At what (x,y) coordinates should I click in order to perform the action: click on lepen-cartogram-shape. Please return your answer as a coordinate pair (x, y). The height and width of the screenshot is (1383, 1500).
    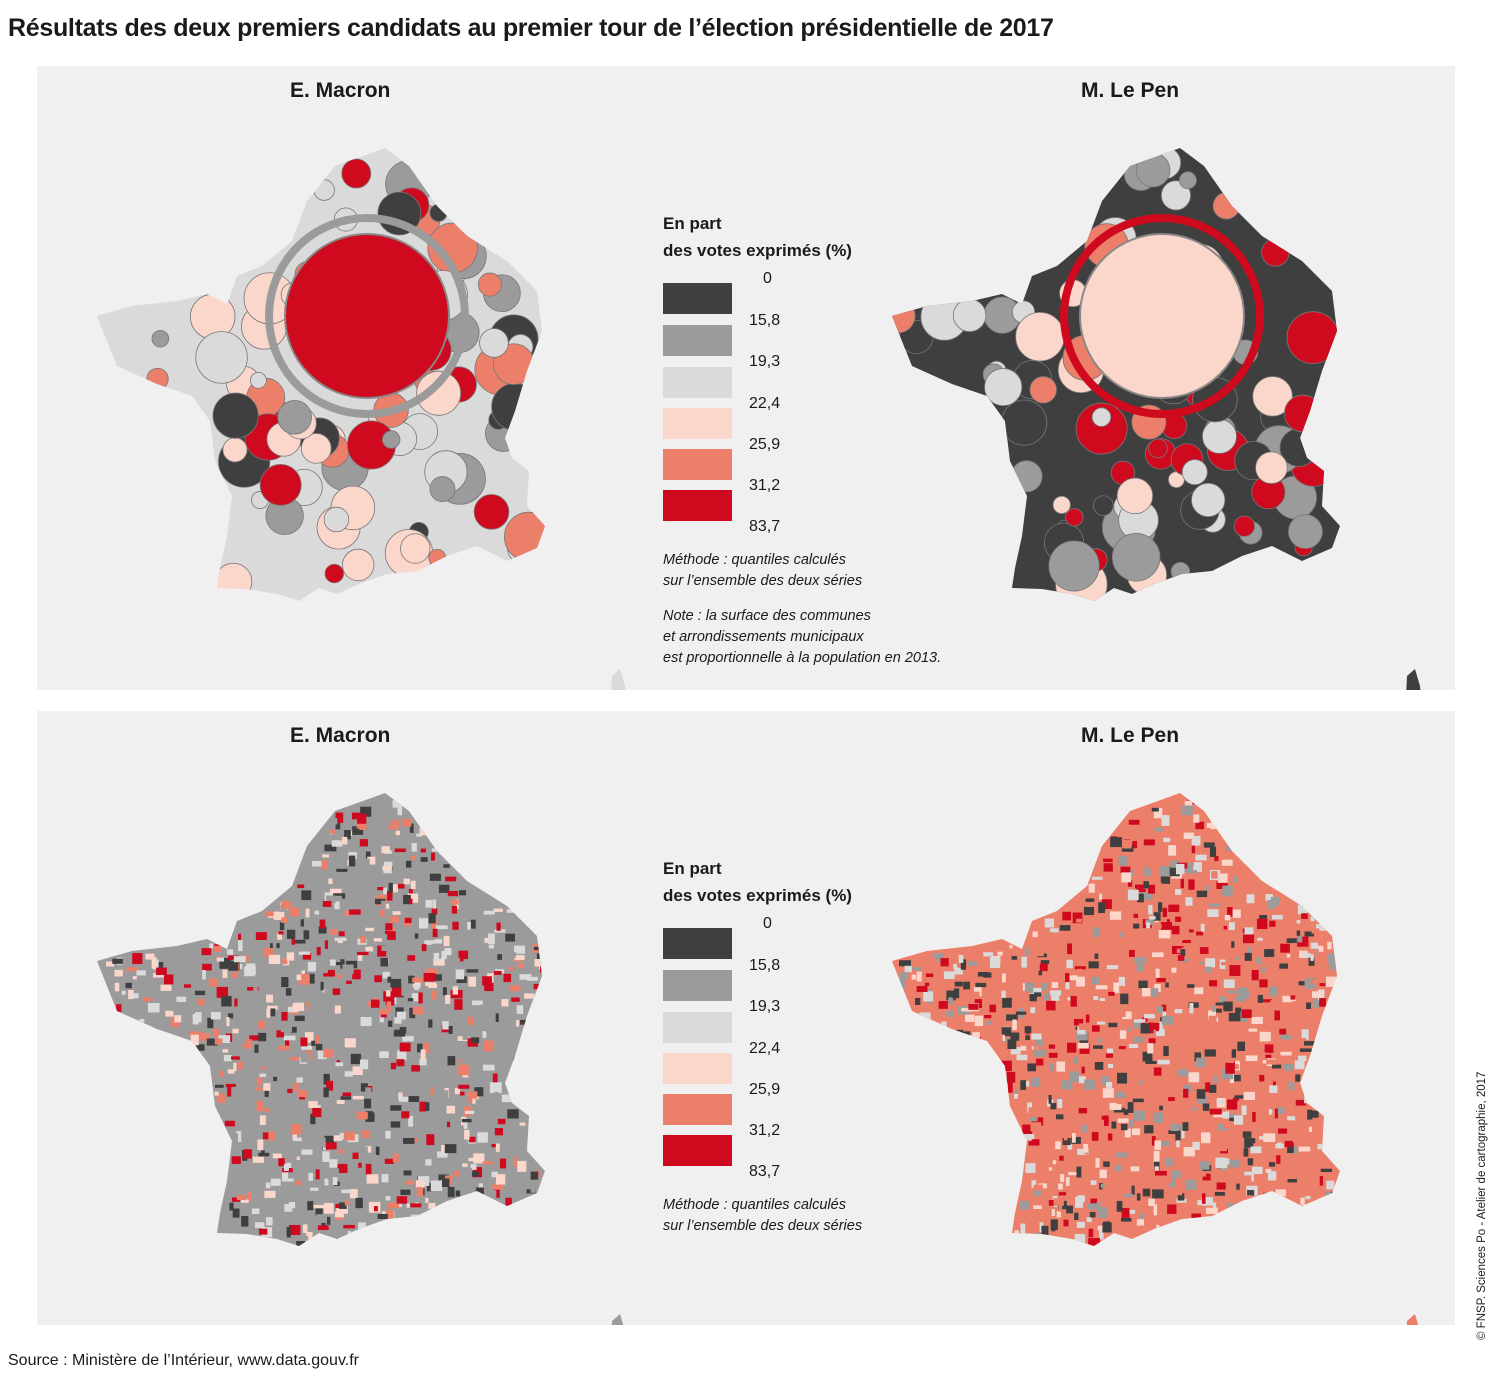
    Looking at the image, I should click on (1157, 419).